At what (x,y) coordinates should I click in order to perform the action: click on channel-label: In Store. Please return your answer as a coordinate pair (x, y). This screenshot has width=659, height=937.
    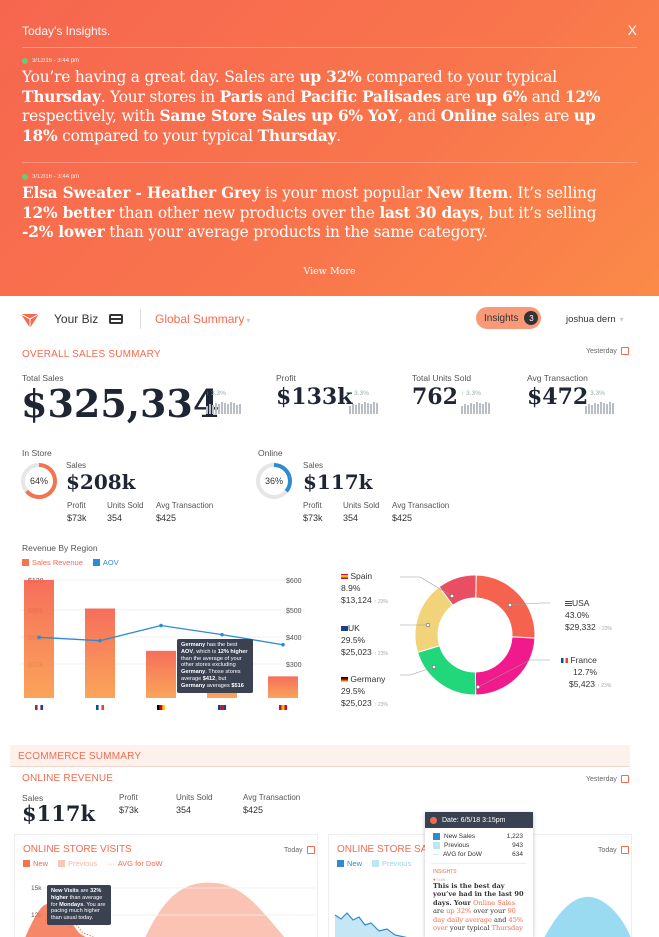
    Looking at the image, I should click on (37, 453).